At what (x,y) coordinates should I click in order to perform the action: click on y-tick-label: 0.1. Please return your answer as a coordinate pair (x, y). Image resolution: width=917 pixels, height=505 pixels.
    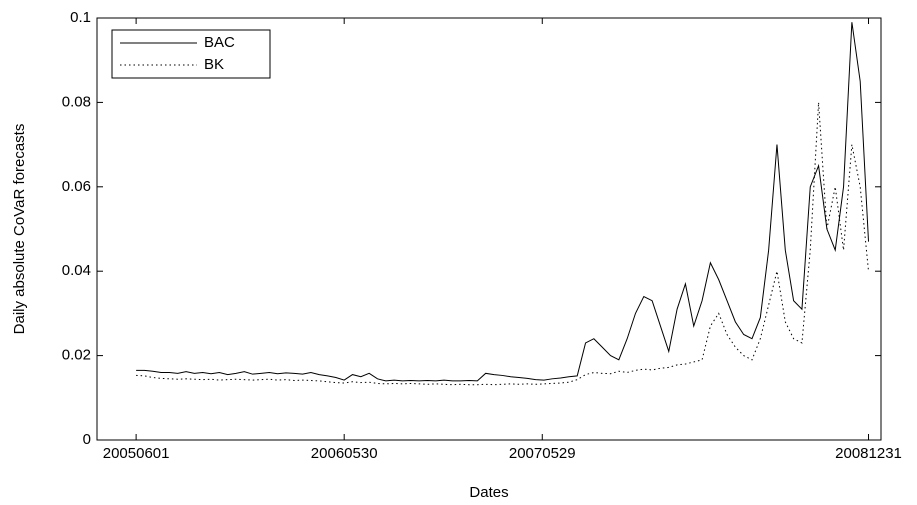
    Looking at the image, I should click on (80, 17).